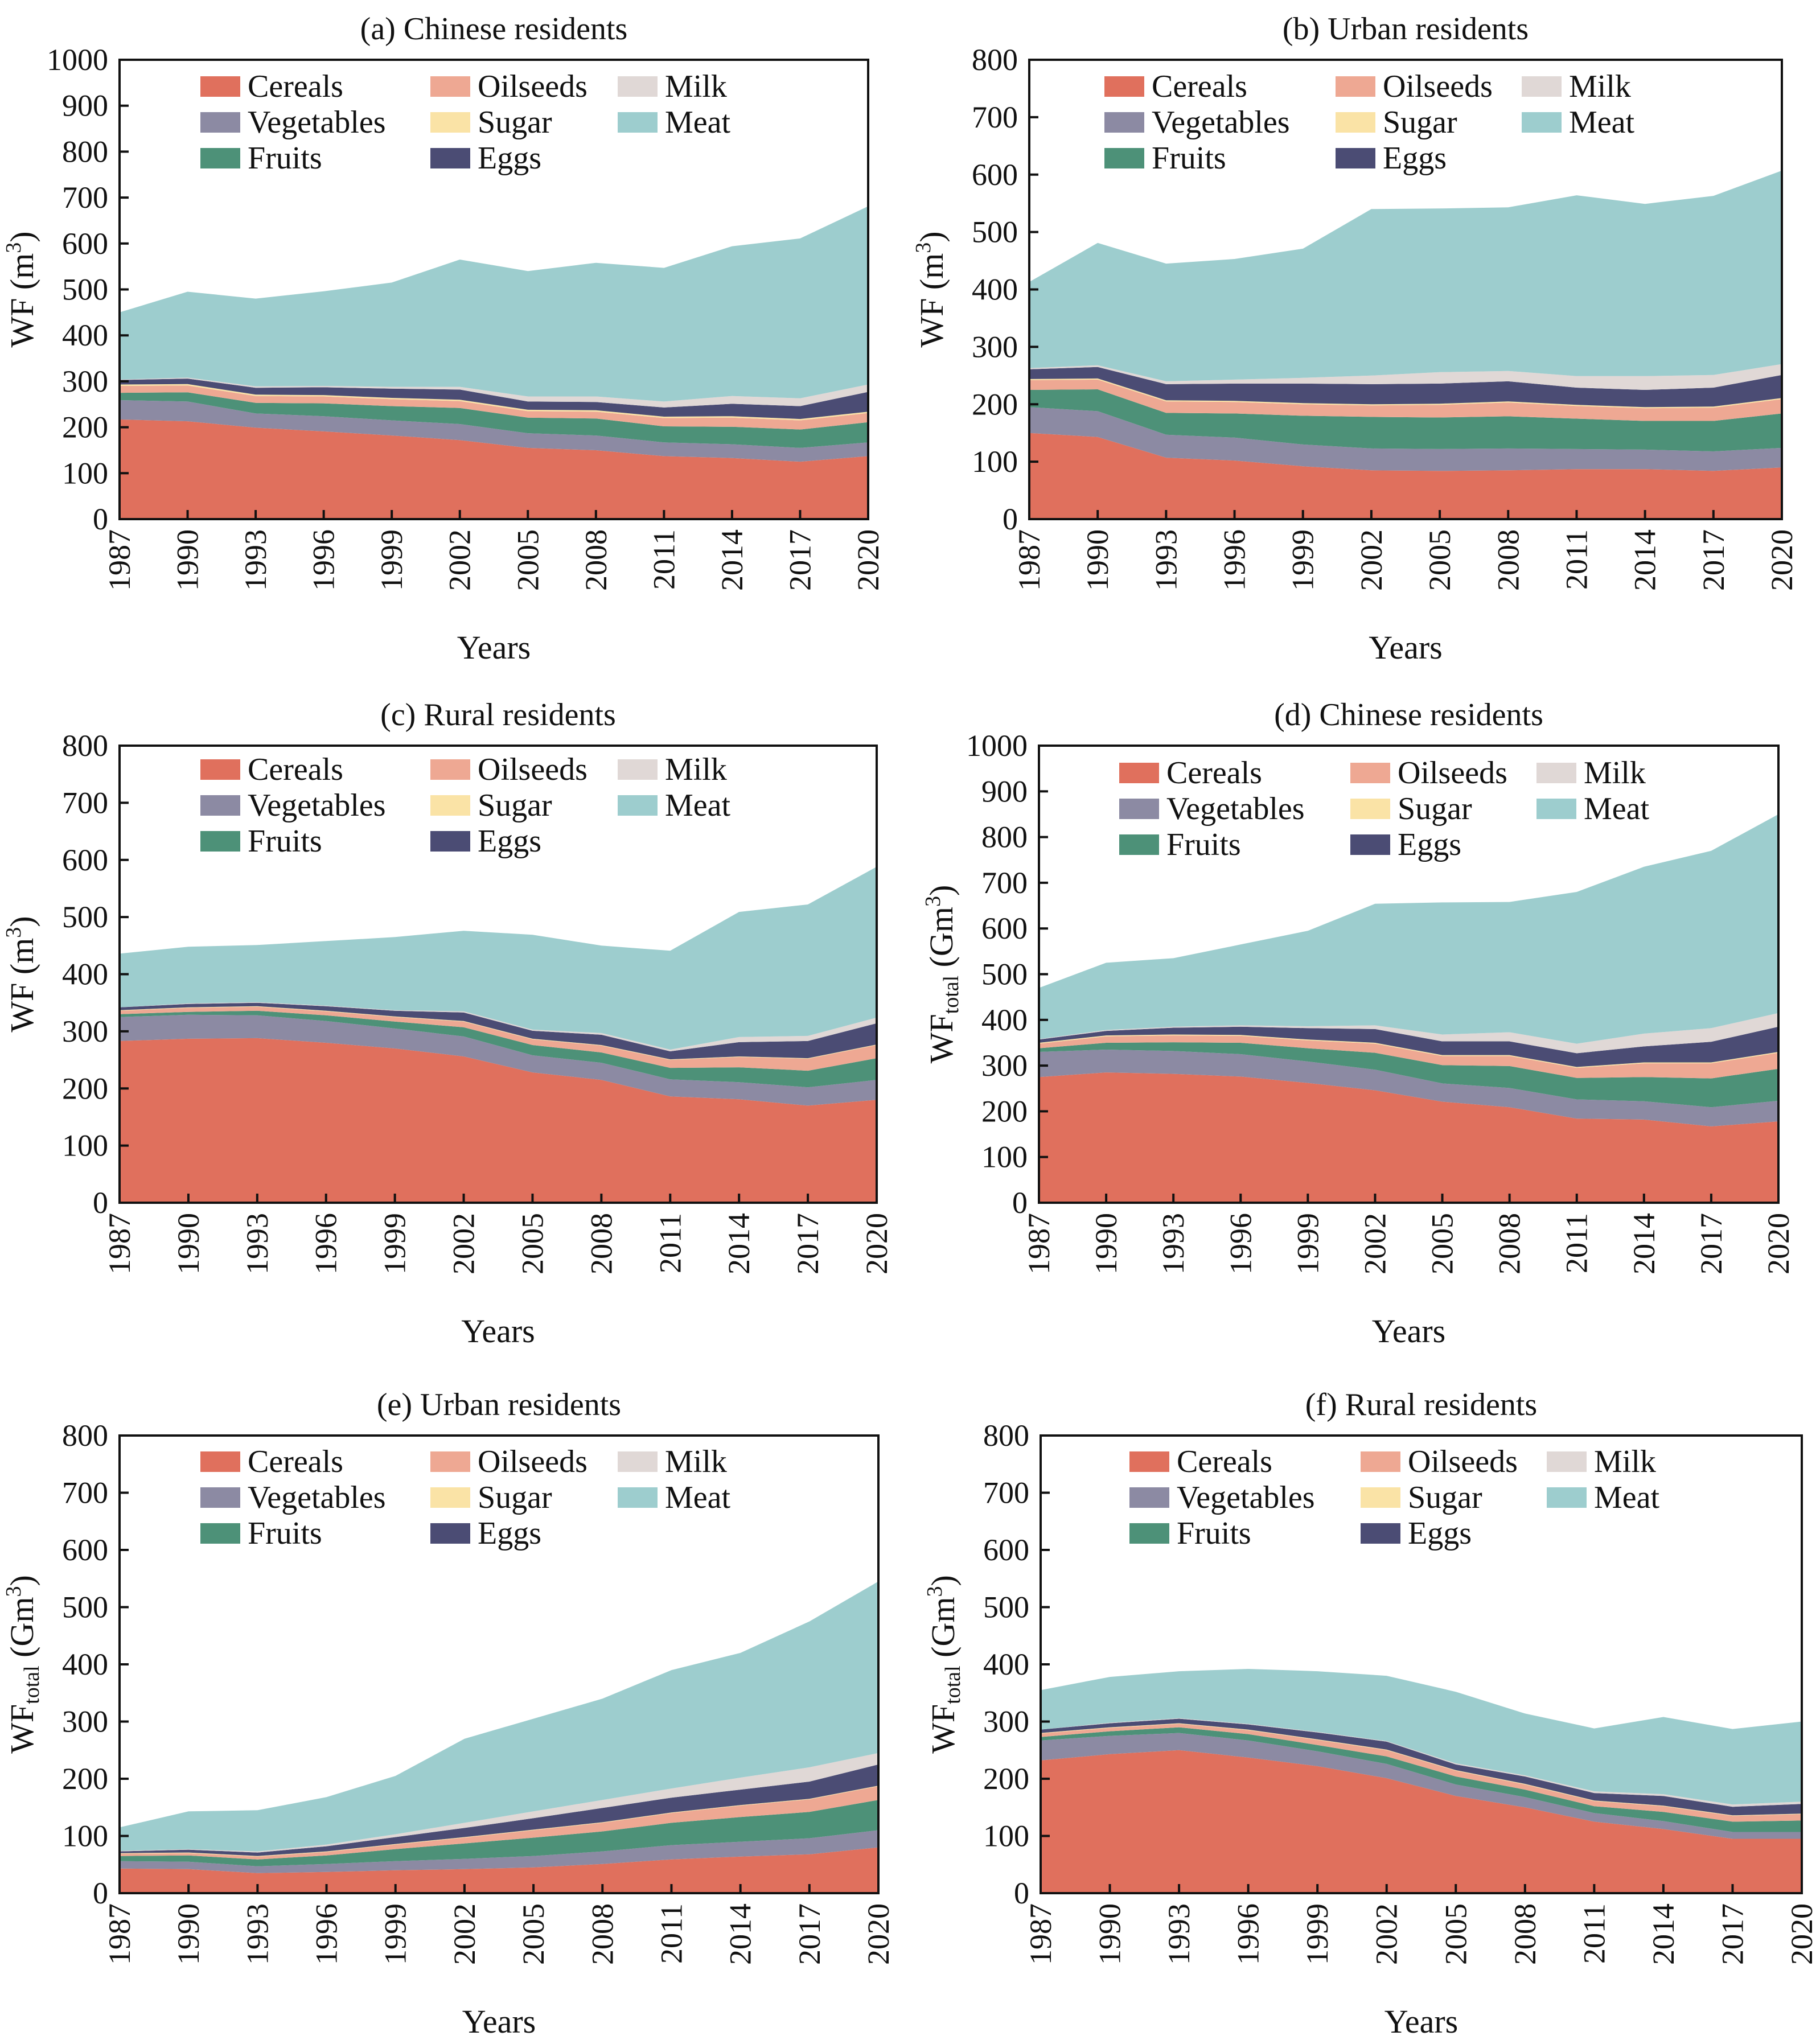  I want to click on legend-swatch-cereals, so click(220, 1461).